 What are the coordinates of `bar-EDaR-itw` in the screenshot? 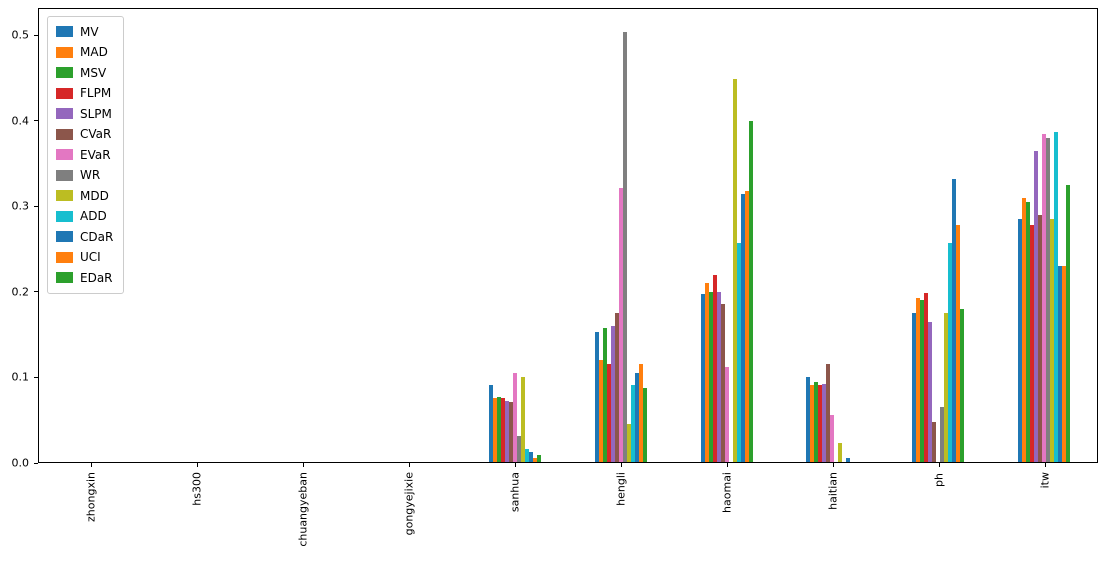 It's located at (1068, 323).